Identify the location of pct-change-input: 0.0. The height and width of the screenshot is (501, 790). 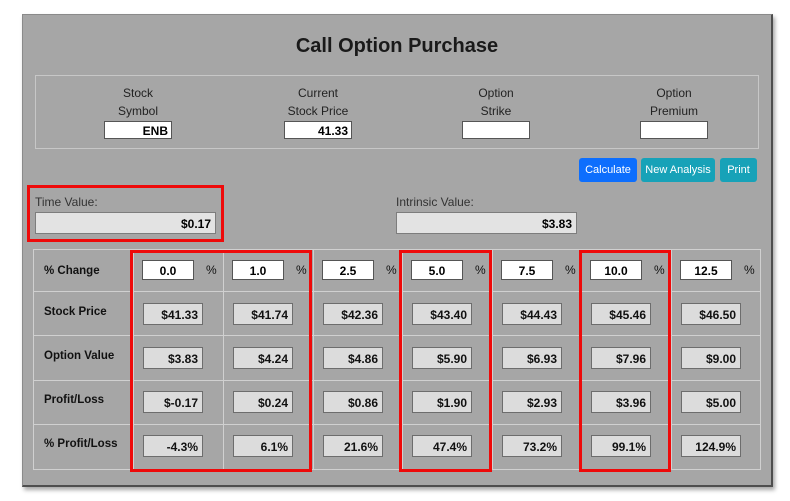
(168, 270).